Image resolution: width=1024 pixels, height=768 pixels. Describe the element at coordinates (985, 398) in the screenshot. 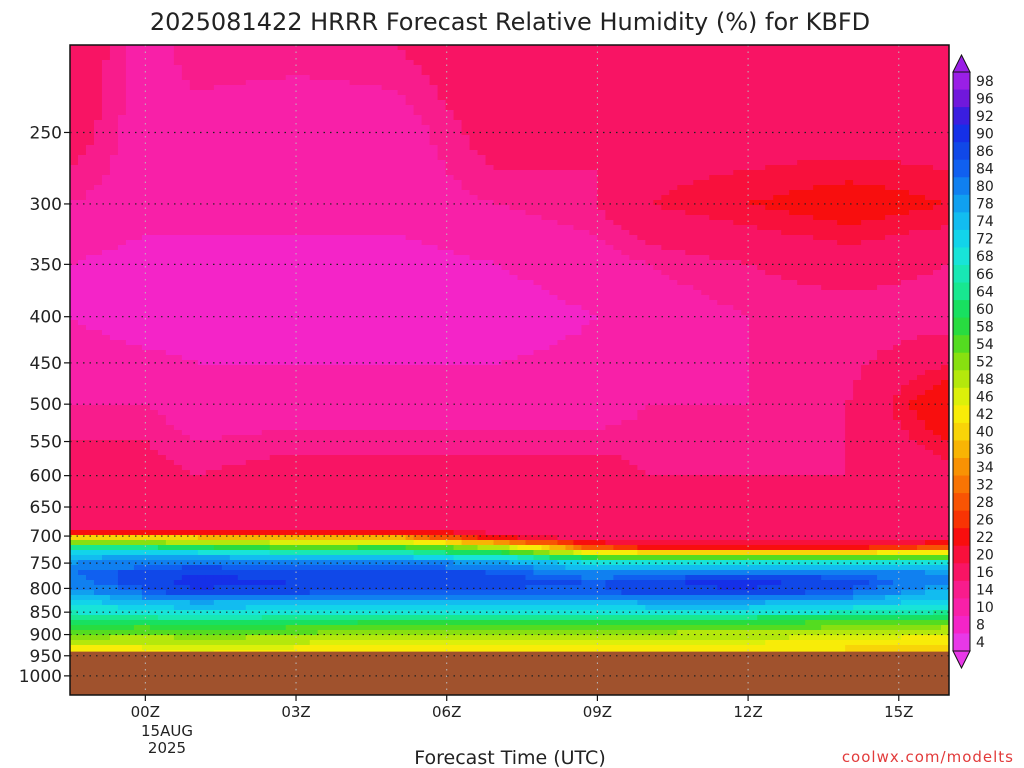

I see `colorbar-label: 46` at that location.